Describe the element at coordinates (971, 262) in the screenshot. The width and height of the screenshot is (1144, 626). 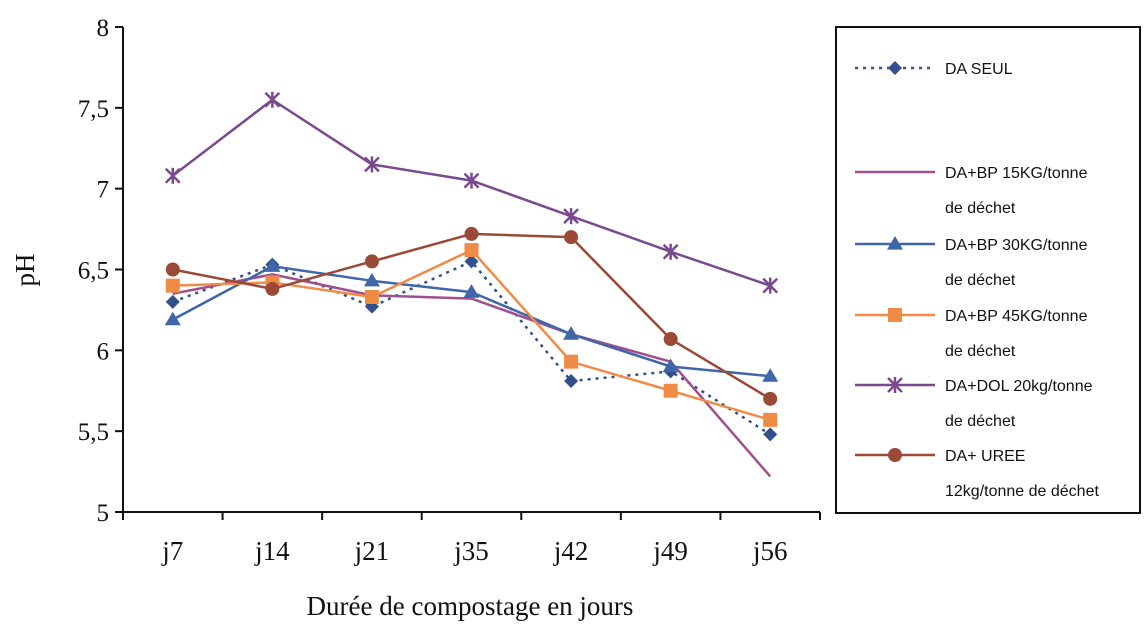
I see `legend-entry-3: DA+BP 30KG/tonne de déchet` at that location.